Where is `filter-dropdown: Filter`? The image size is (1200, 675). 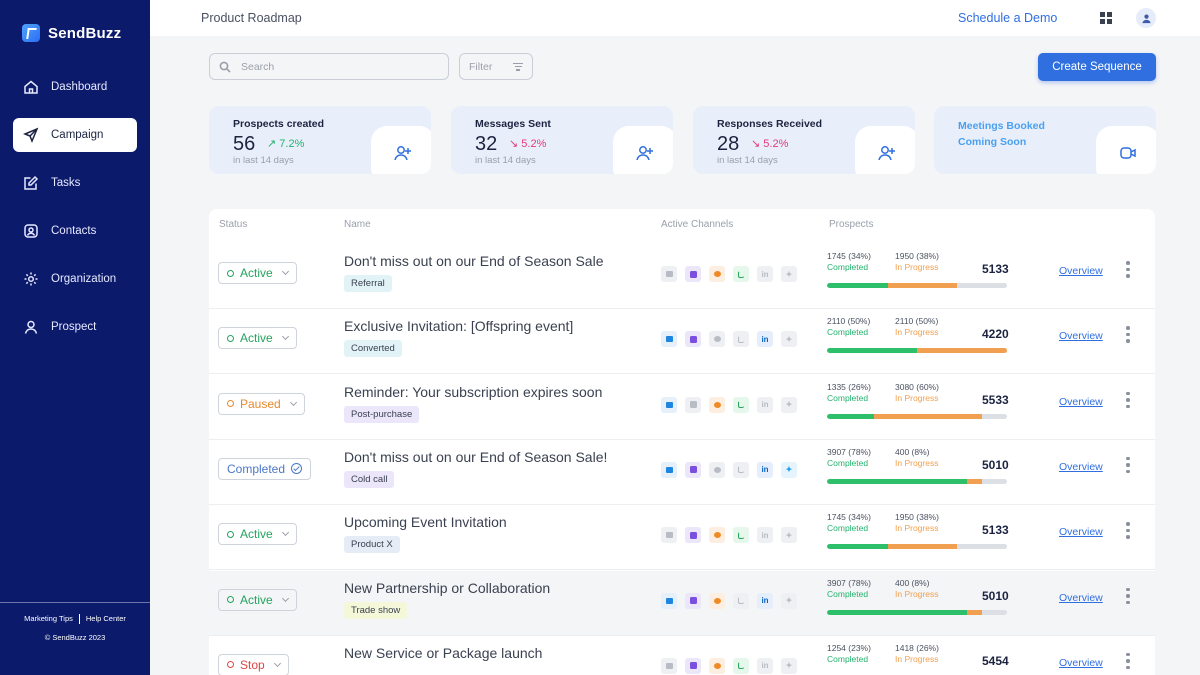
filter-dropdown: Filter is located at coordinates (496, 66).